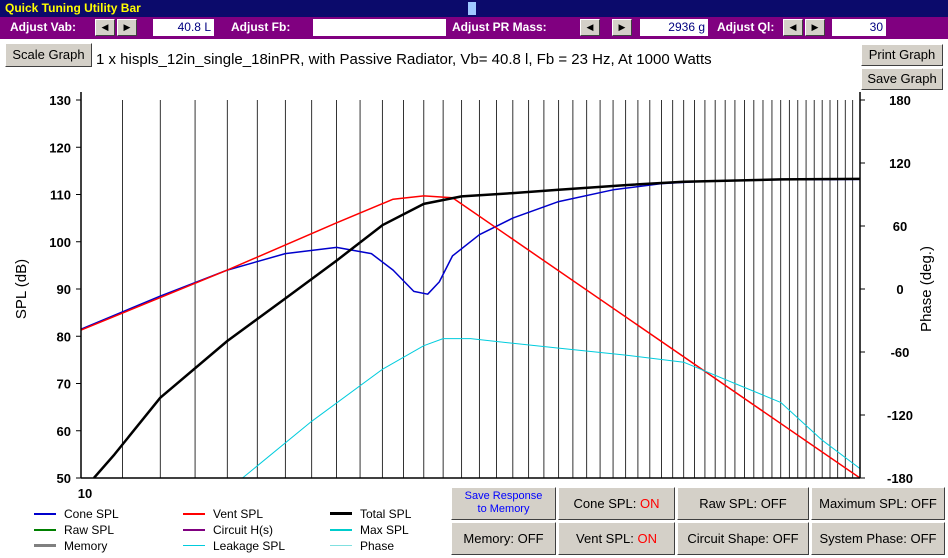  Describe the element at coordinates (60, 100) in the screenshot. I see `y-tick-label: 130` at that location.